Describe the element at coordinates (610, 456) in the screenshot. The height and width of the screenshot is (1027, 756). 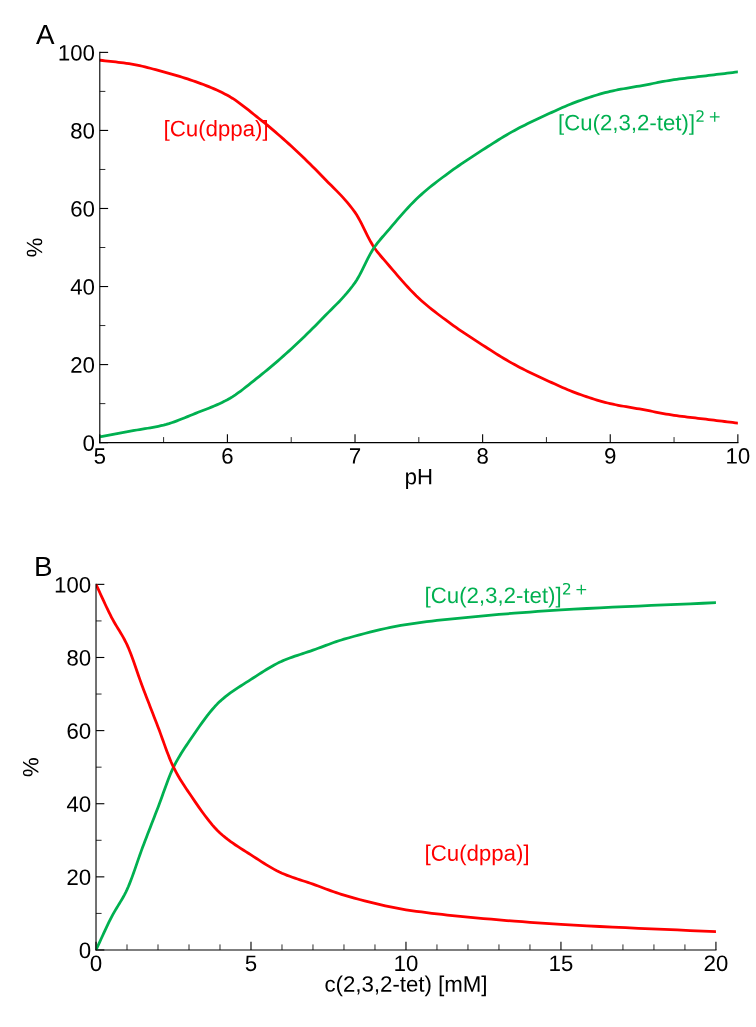
I see `x-tick-label: 9` at that location.